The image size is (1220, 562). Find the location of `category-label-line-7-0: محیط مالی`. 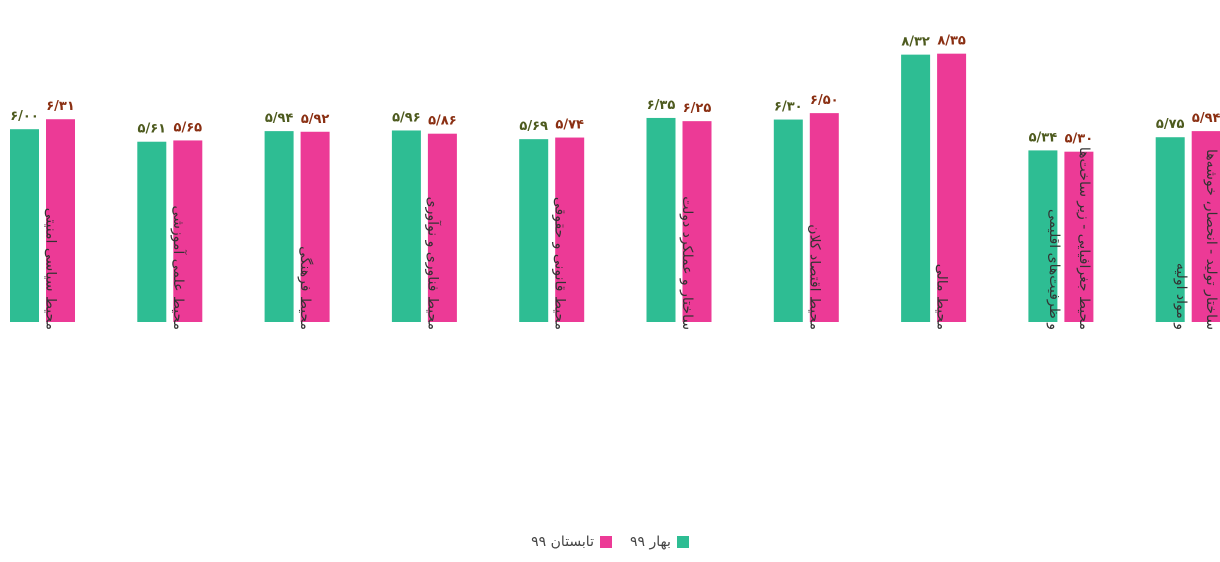

category-label-line-7-0: محیط مالی is located at coordinates (942, 297).